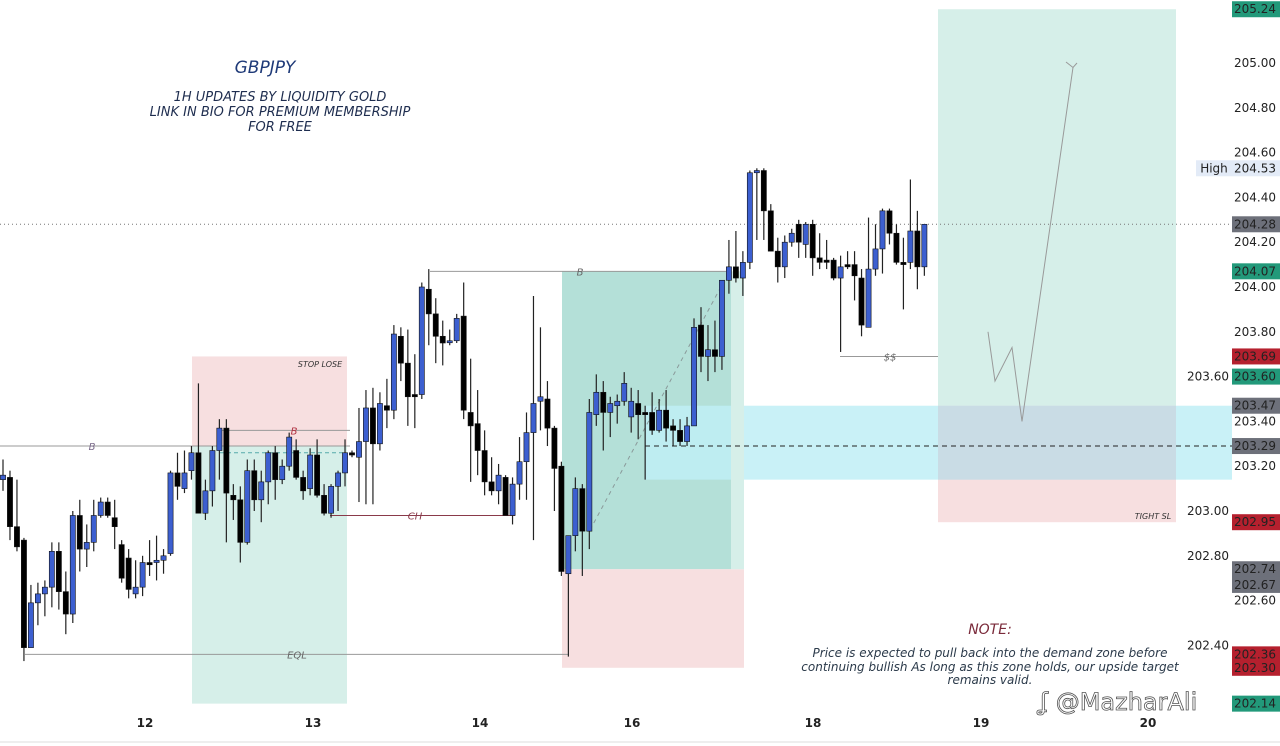 This screenshot has width=1280, height=746. I want to click on y-tick-label: 203.80, so click(1255, 332).